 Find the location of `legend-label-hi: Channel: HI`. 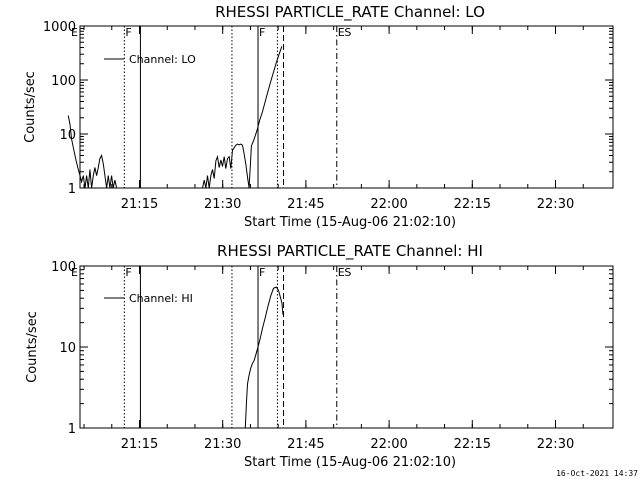

legend-label-hi: Channel: HI is located at coordinates (161, 298).